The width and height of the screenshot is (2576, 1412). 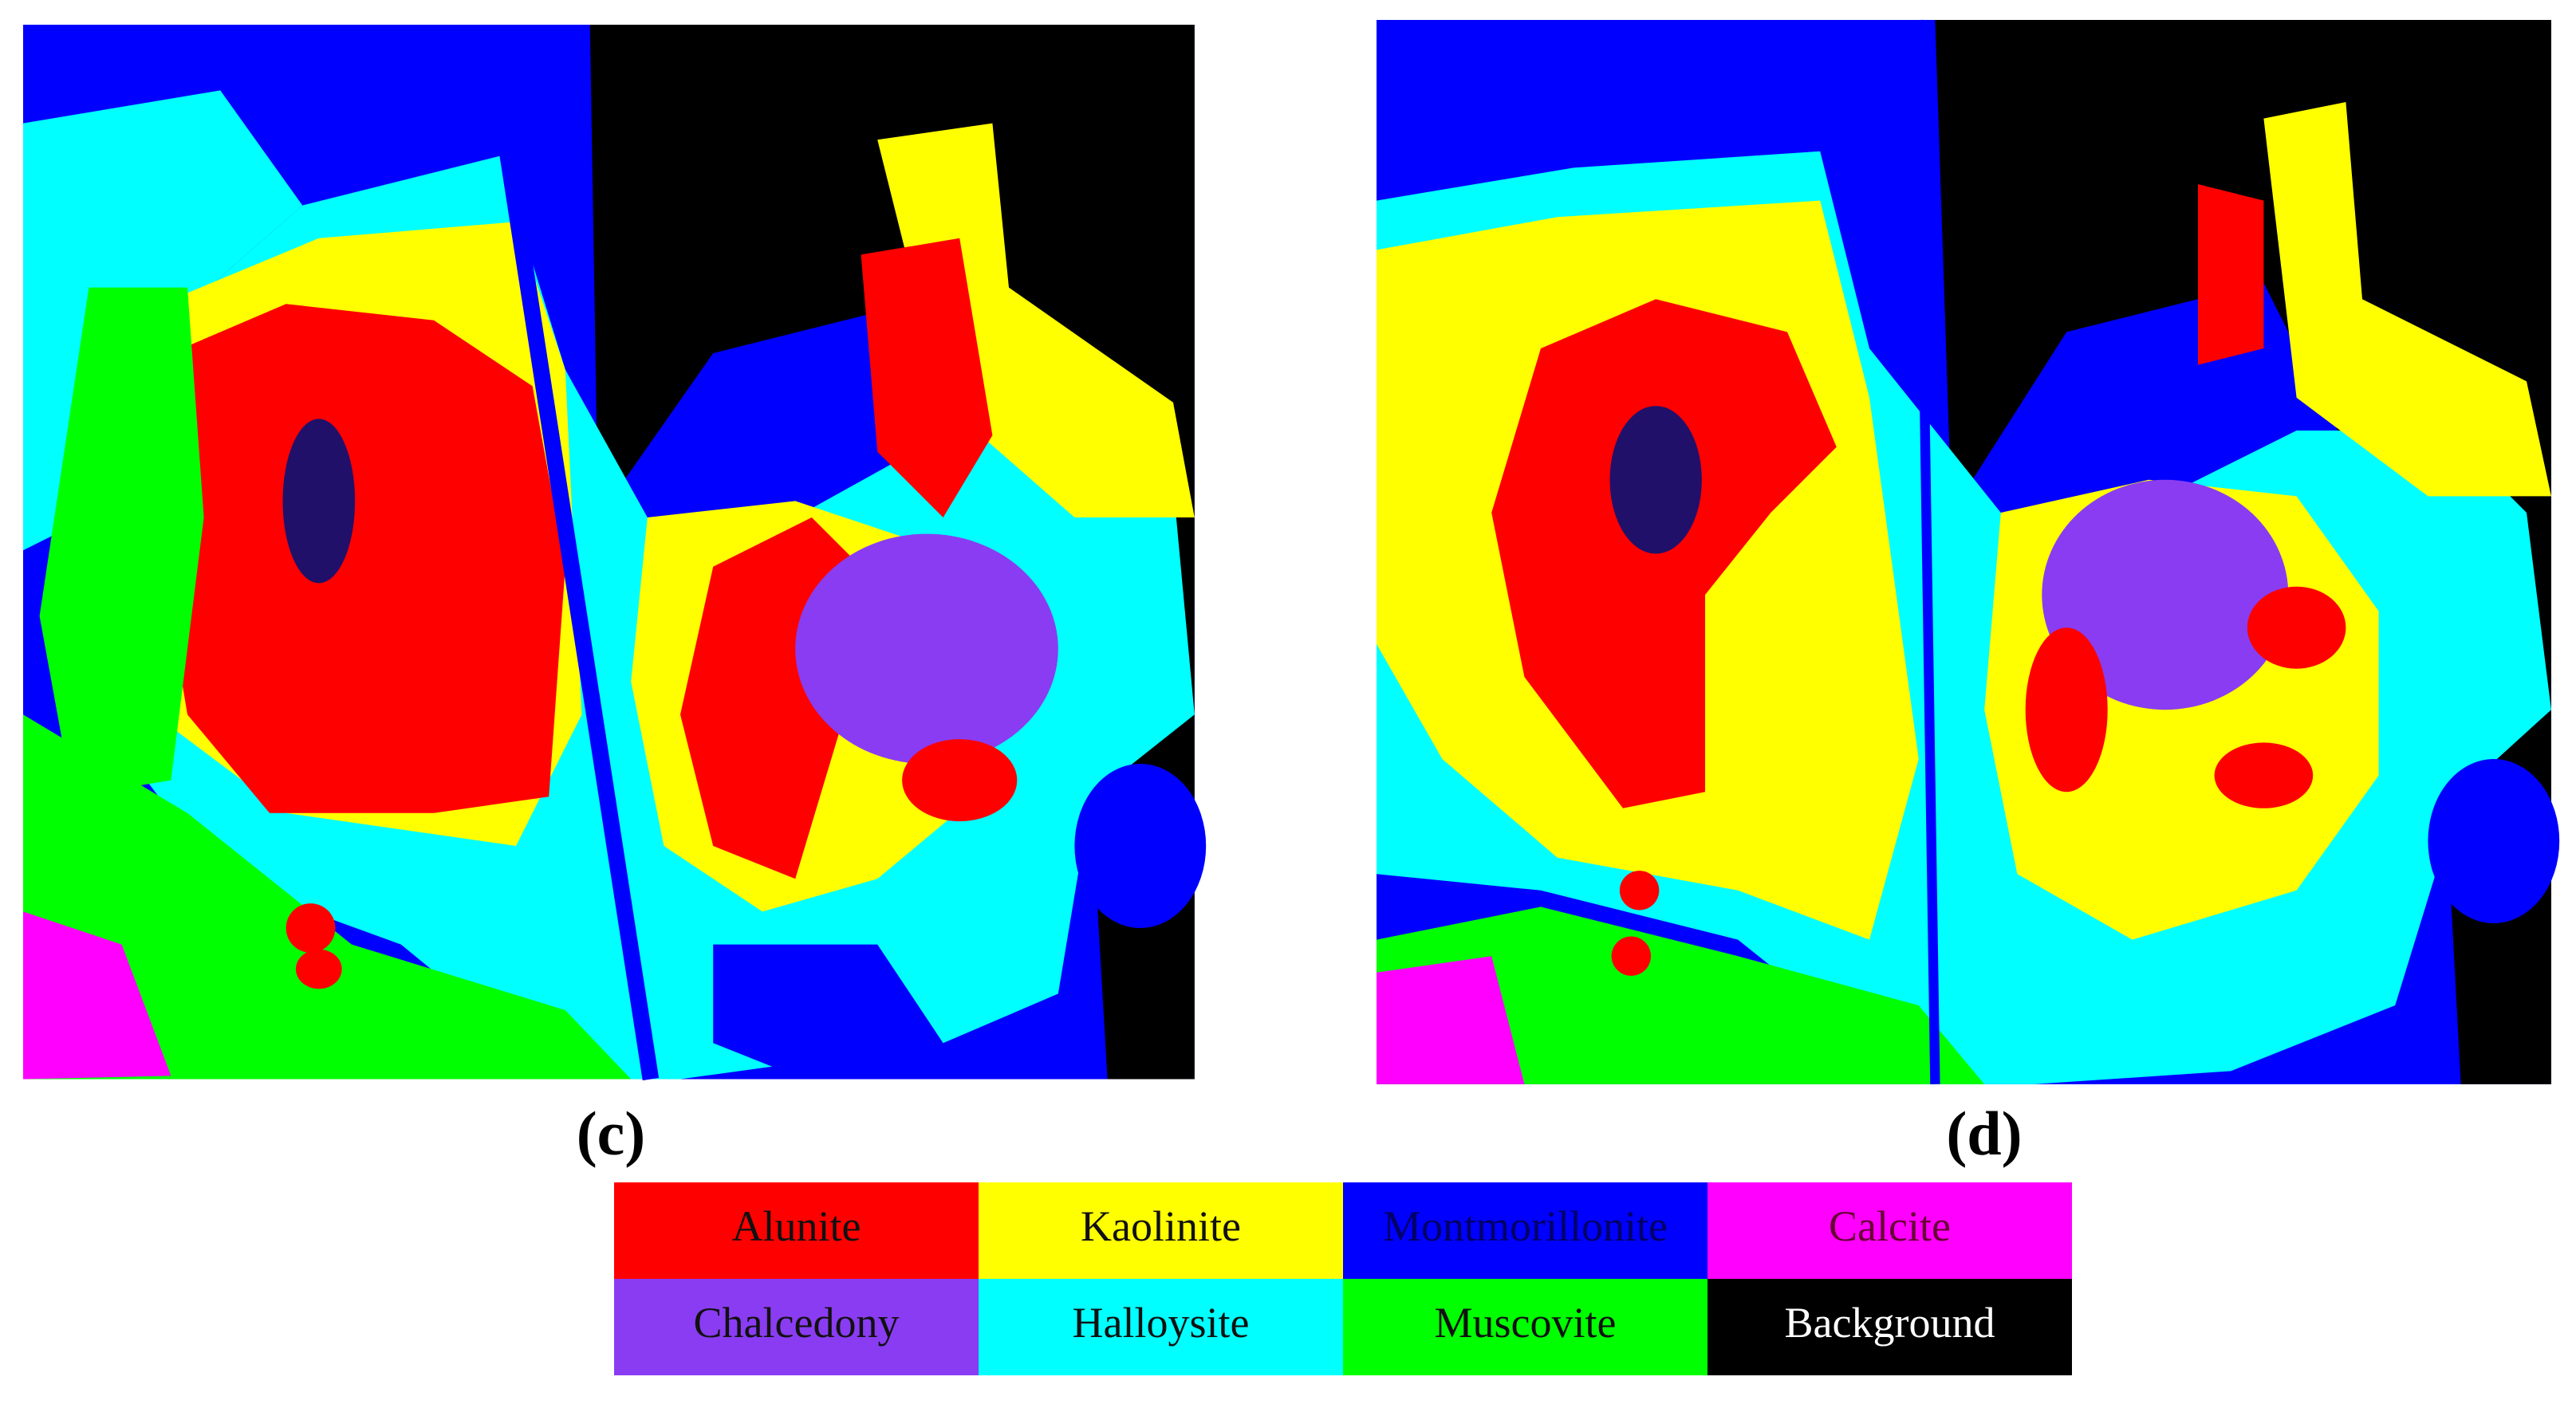 I want to click on legend-label: Background, so click(x=1890, y=1323).